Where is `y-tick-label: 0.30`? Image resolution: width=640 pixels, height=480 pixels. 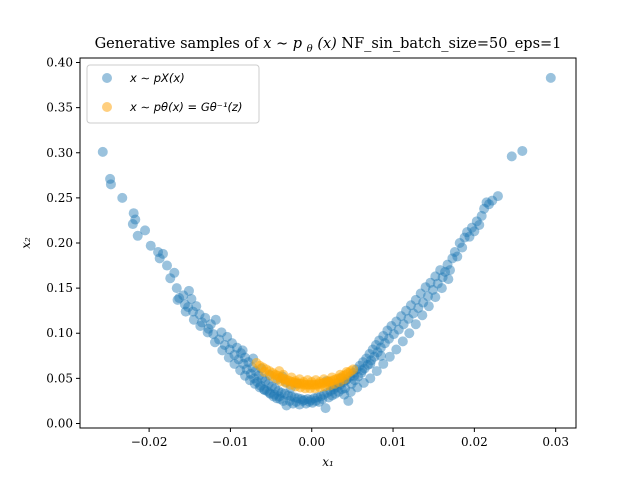 y-tick-label: 0.30 is located at coordinates (59, 153).